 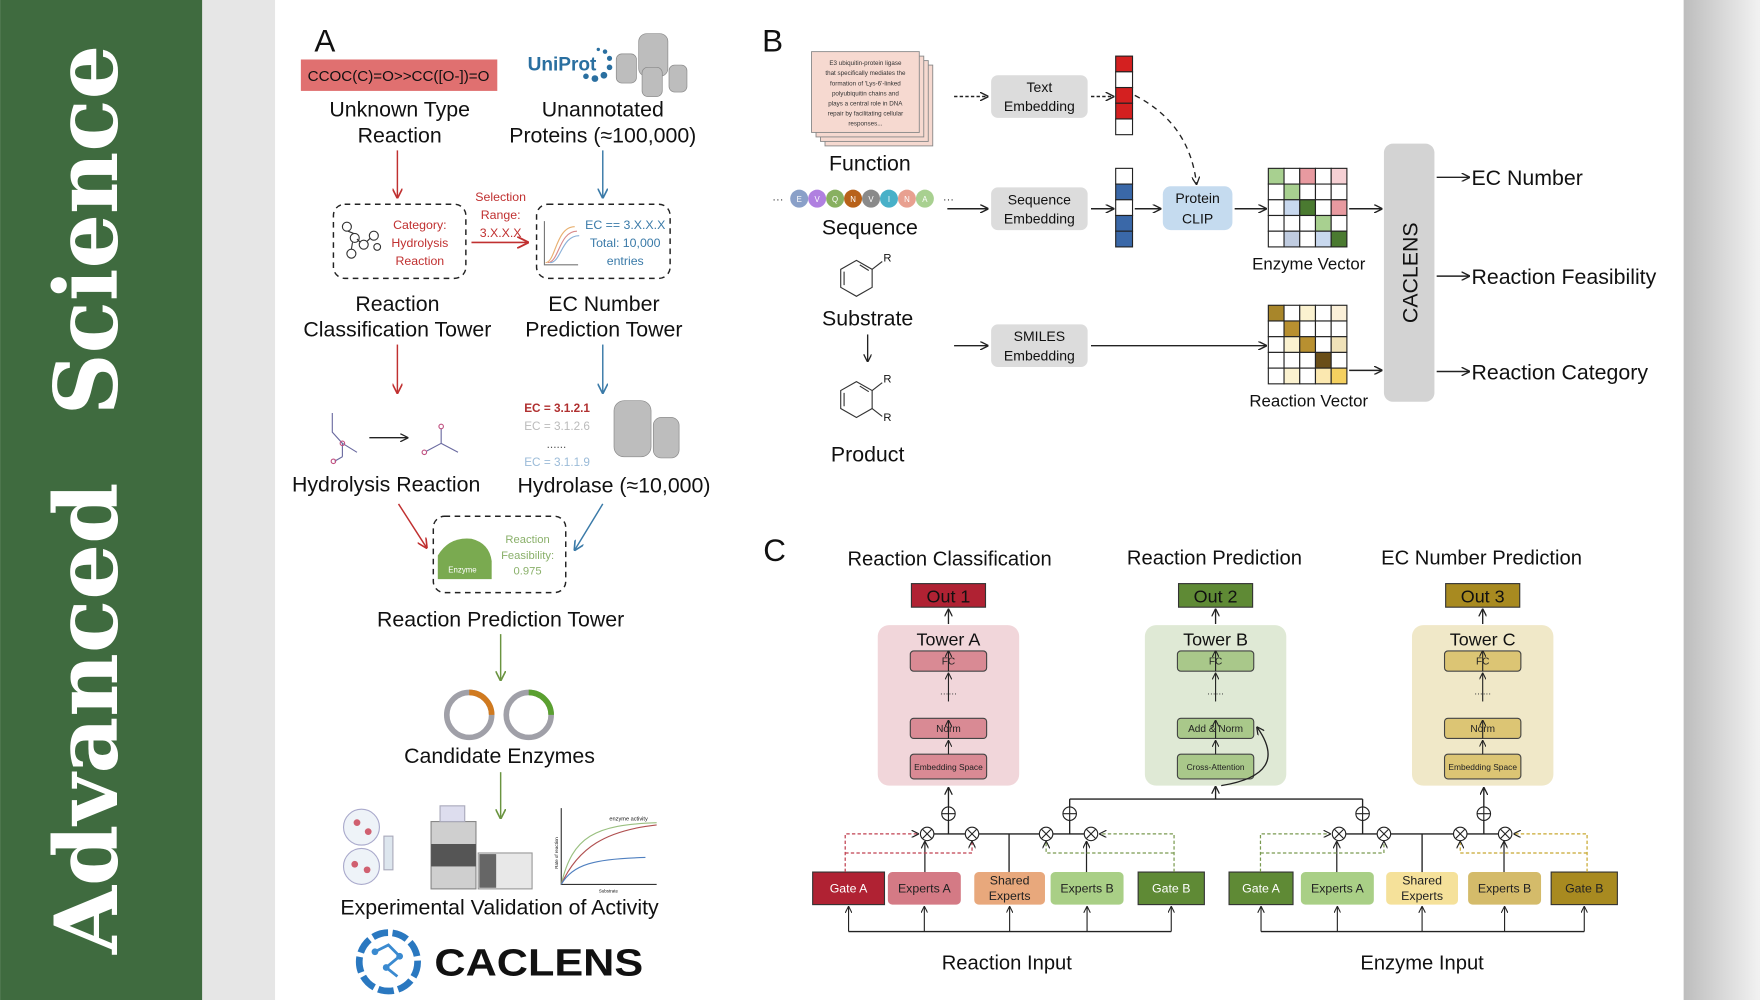 I want to click on molecule-icon, so click(x=361, y=240).